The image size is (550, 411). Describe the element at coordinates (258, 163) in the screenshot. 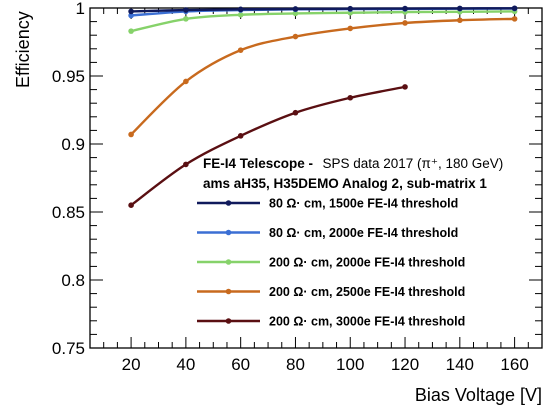

I see `annotation-title: FE-I4 Telescope -` at that location.